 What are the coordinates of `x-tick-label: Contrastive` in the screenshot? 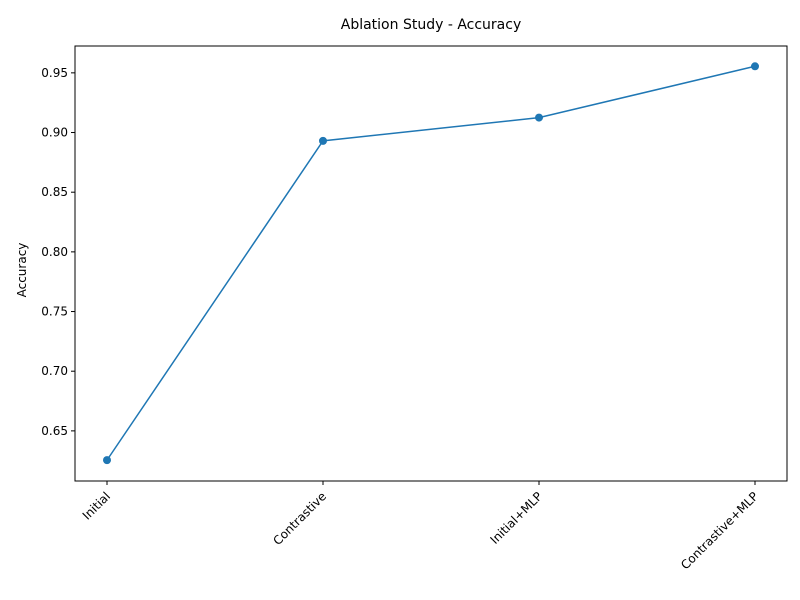 It's located at (299, 518).